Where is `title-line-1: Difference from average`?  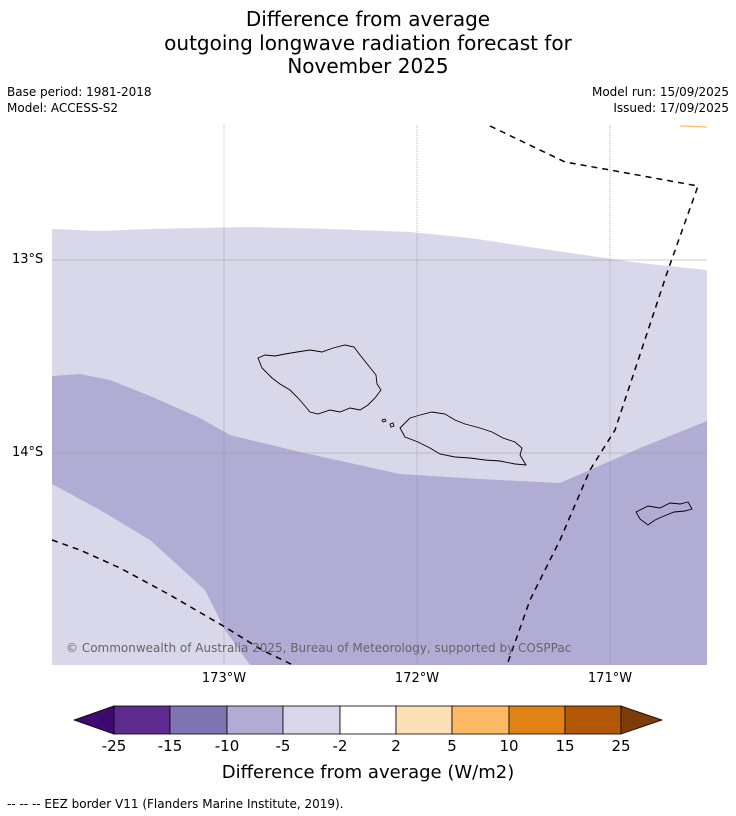
title-line-1: Difference from average is located at coordinates (368, 19).